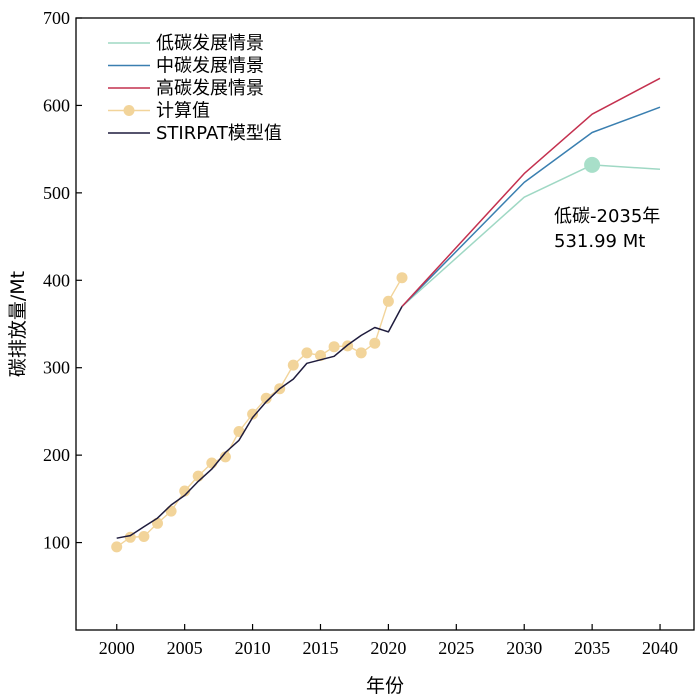  Describe the element at coordinates (375, 343) in the screenshot. I see `data-point-2019` at that location.